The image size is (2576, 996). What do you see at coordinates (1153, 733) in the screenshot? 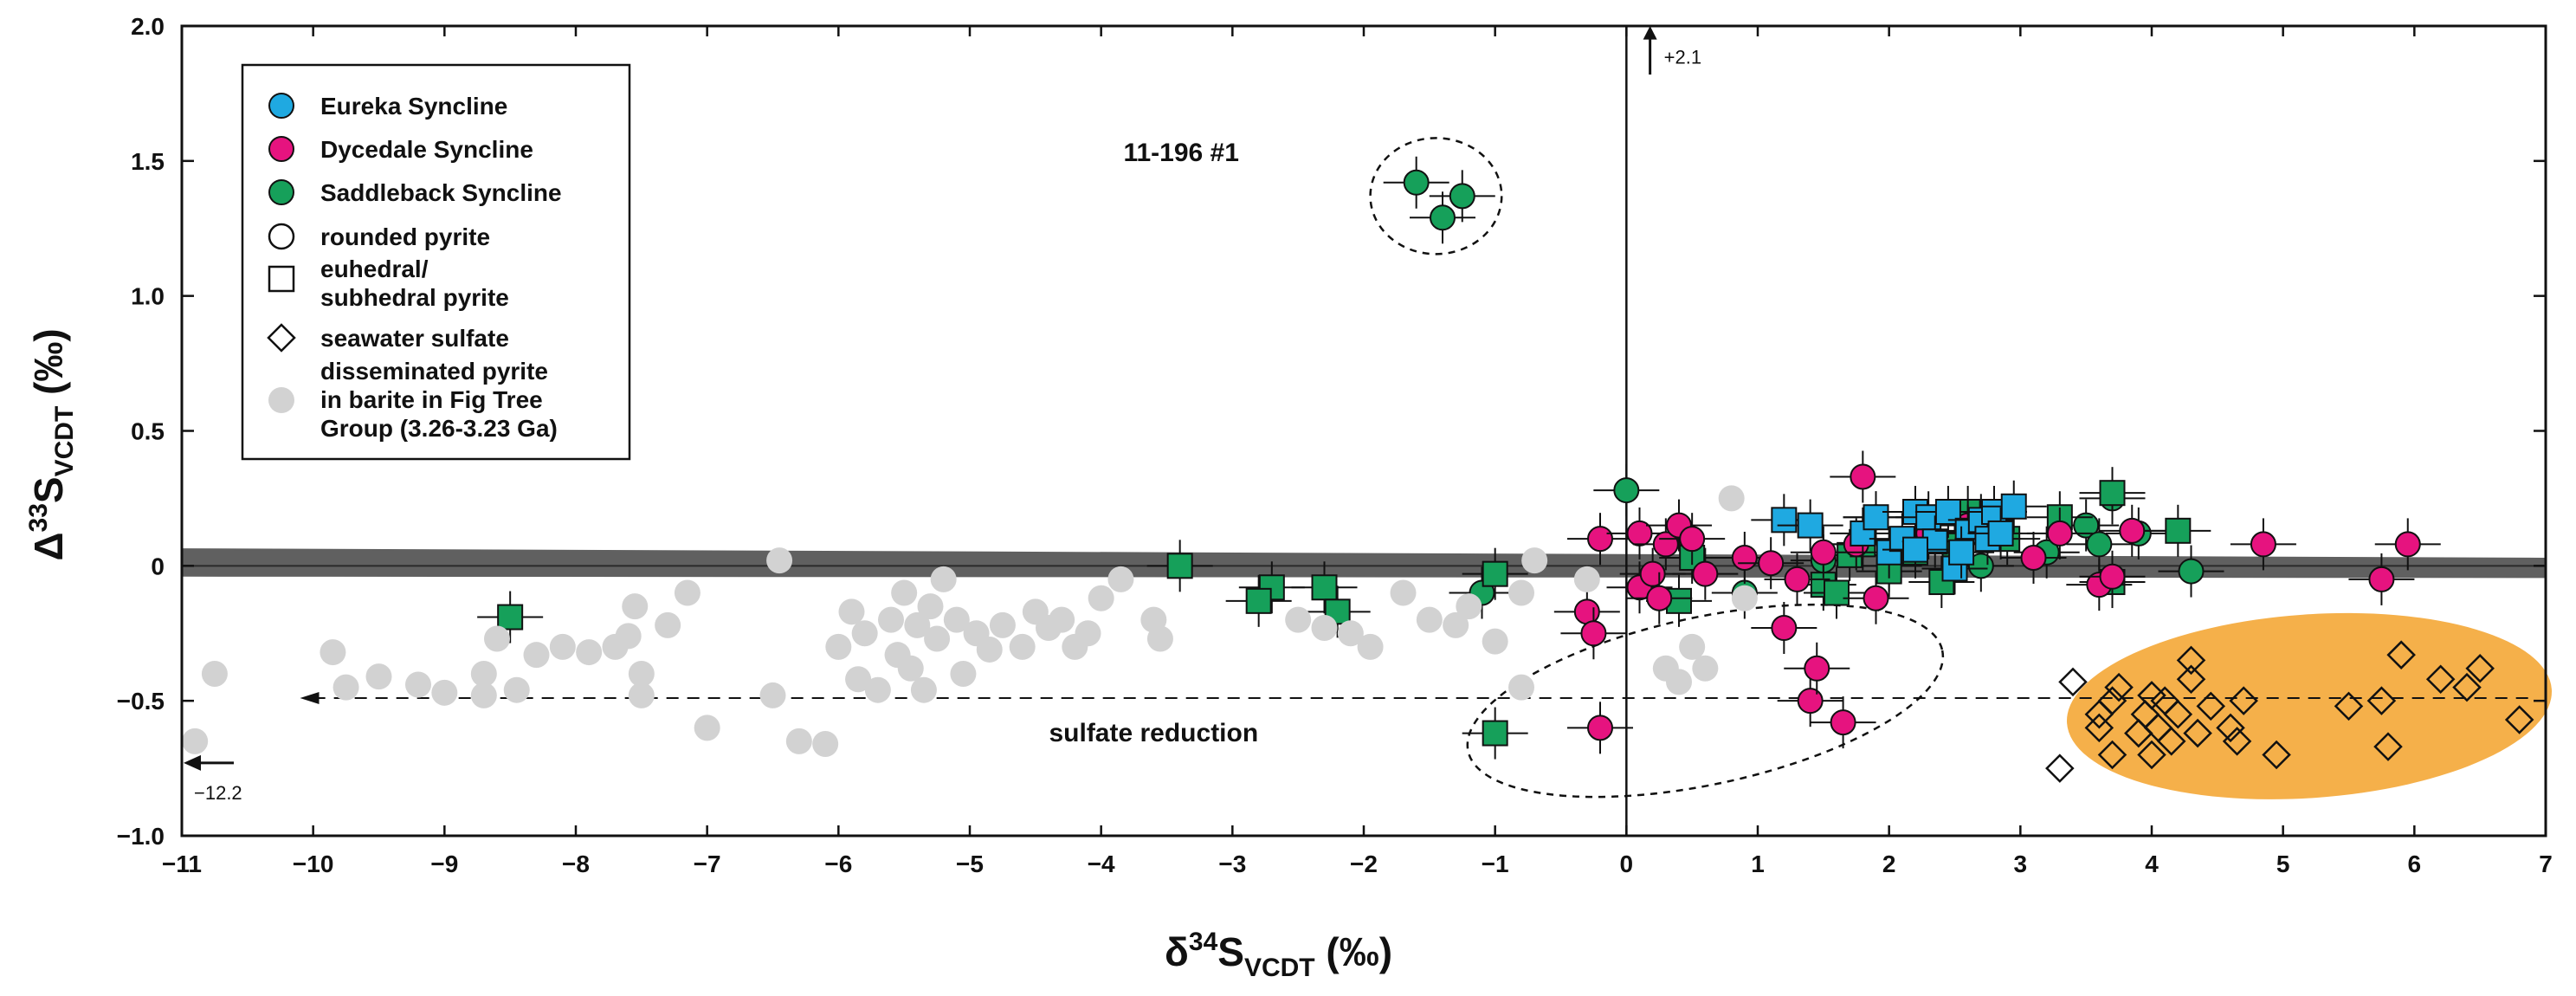
I see `sulfate-reduction-label: sulfate reduction` at bounding box center [1153, 733].